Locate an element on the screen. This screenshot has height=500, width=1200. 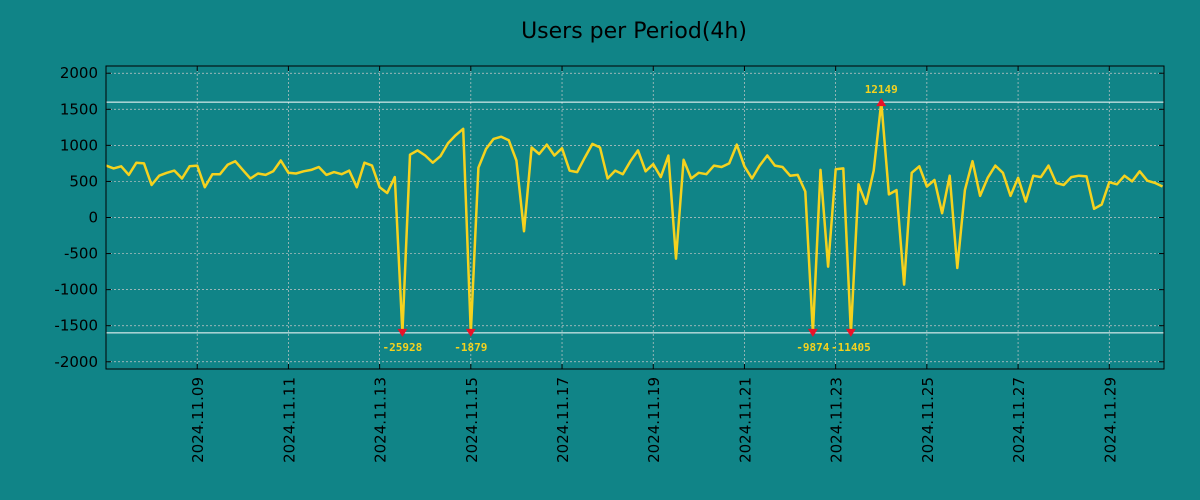
x-tick-label: 2024.11.25 is located at coordinates (928, 420).